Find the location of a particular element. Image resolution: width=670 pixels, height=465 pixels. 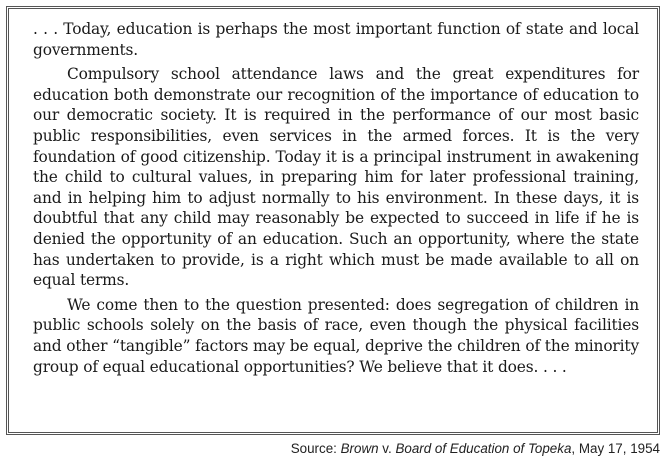

source-prefix: Source: is located at coordinates (315, 448).